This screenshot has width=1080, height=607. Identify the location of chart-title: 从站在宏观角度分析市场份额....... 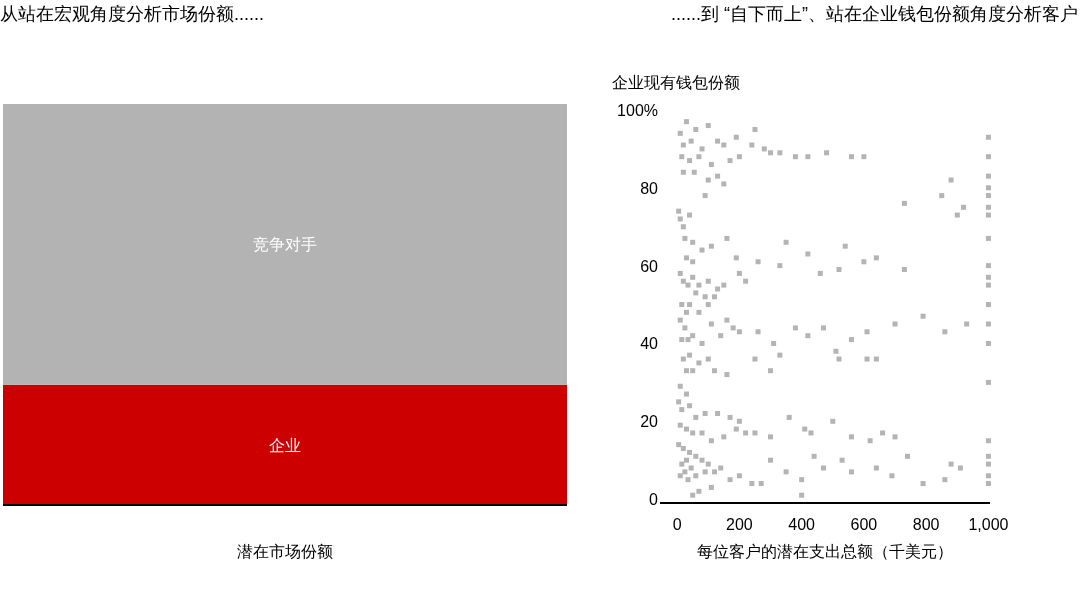
(132, 14).